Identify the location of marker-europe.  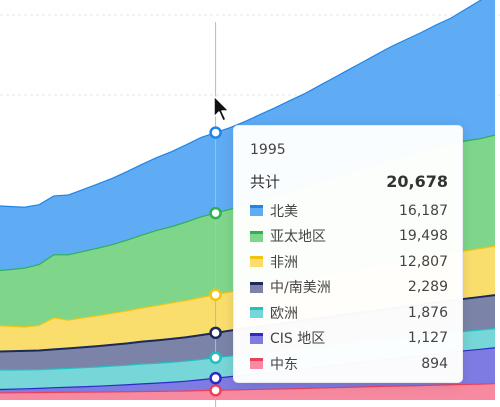
(215, 358).